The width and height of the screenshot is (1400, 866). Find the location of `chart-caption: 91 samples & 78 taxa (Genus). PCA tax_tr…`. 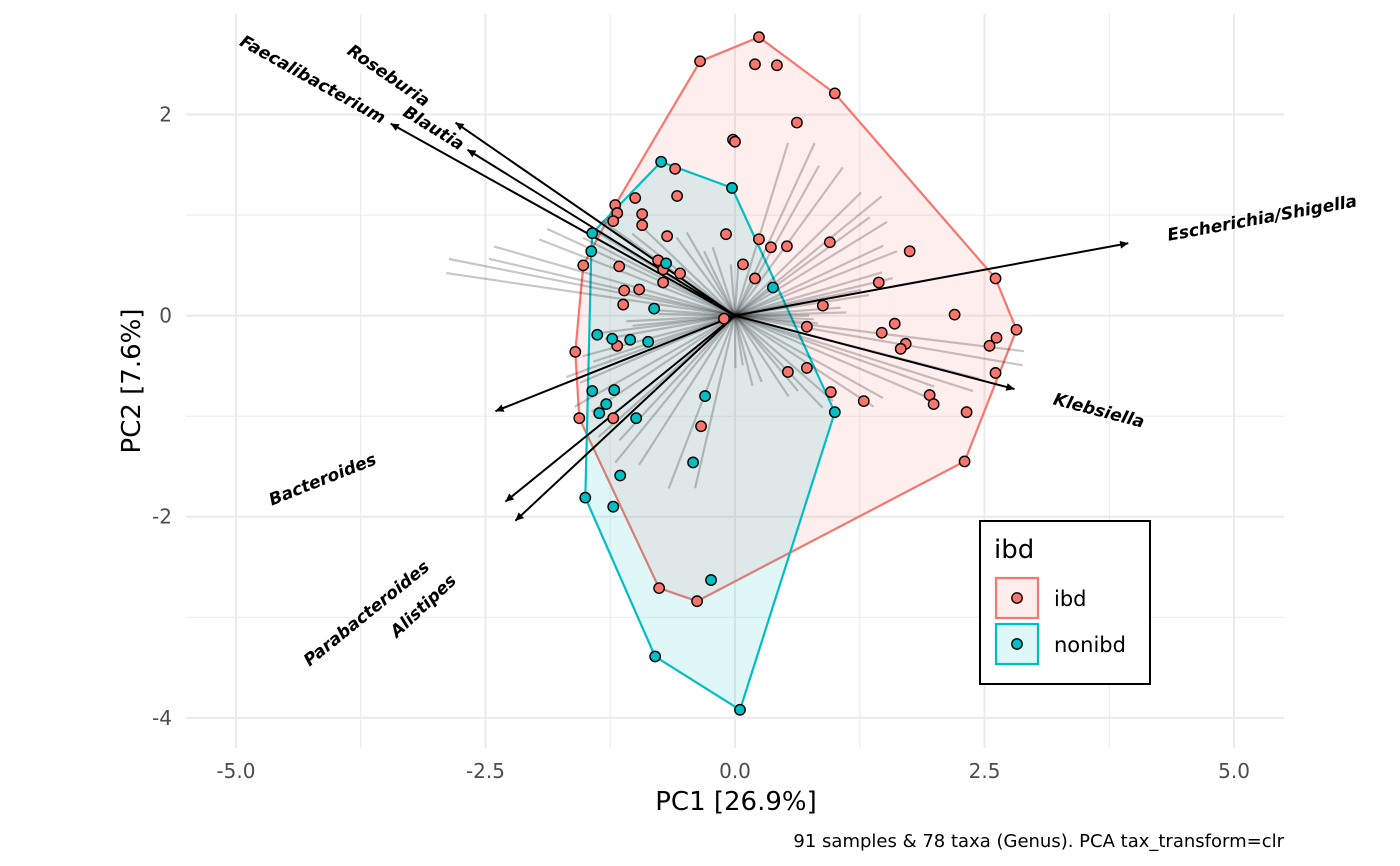

chart-caption: 91 samples & 78 taxa (Genus). PCA tax_tr… is located at coordinates (1038, 841).